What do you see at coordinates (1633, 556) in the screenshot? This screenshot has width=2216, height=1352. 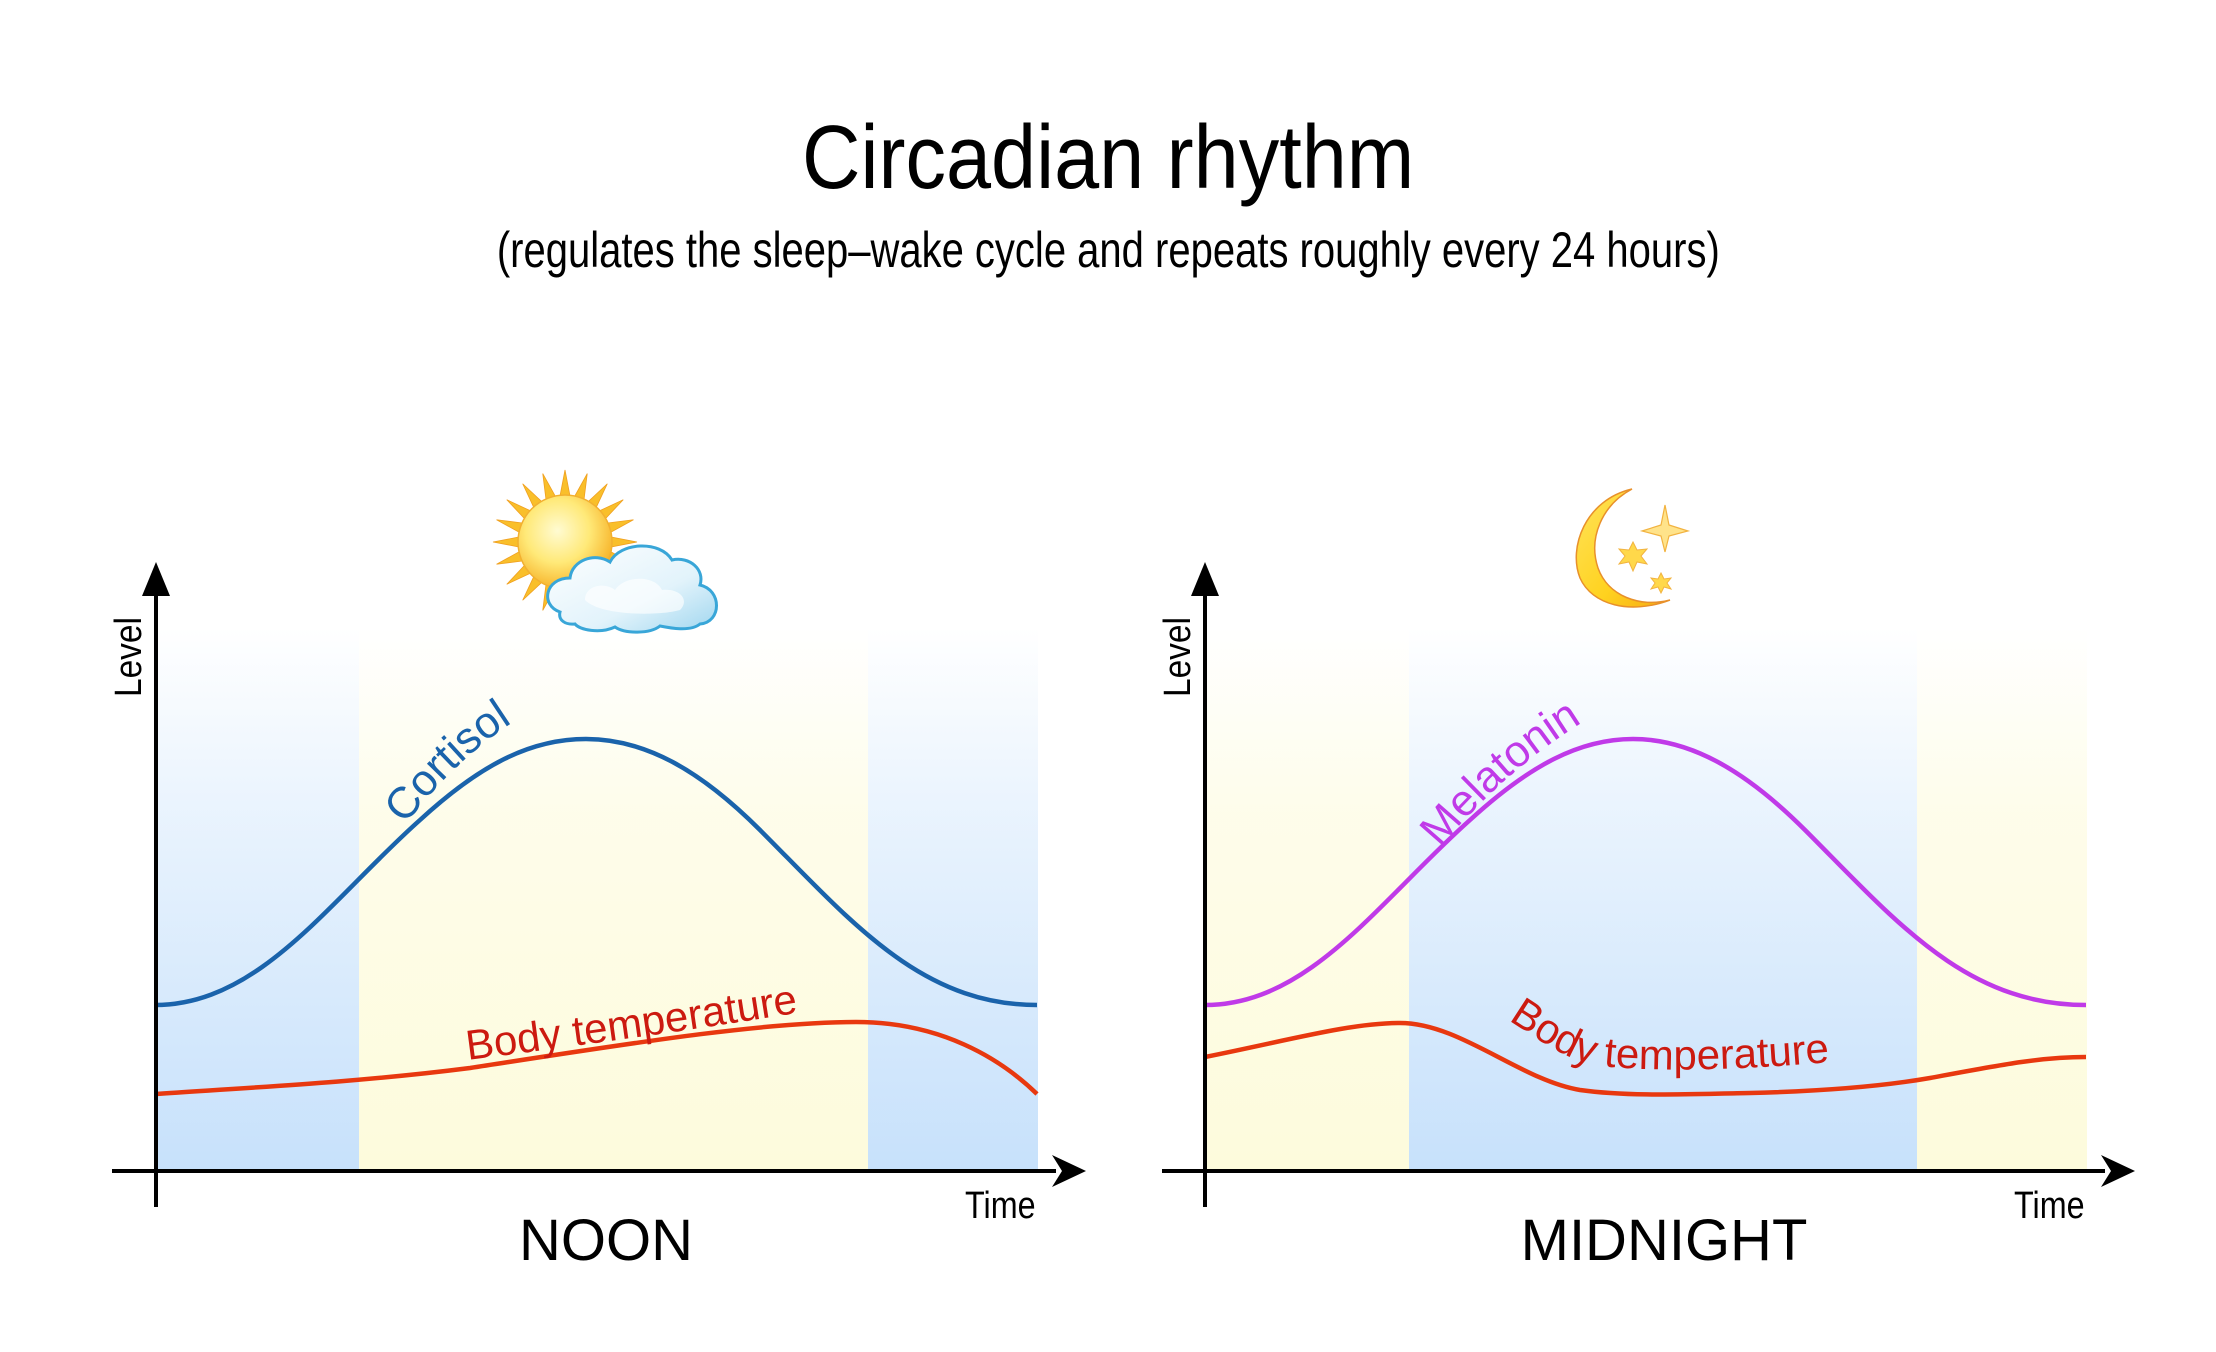 I see `six-point-star` at bounding box center [1633, 556].